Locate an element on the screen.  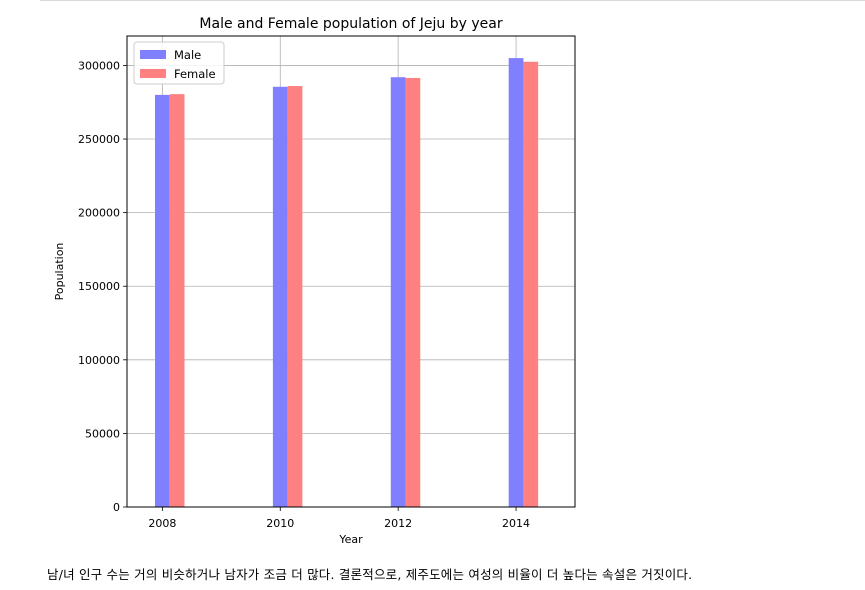
x-tick-label: 2010 is located at coordinates (280, 523).